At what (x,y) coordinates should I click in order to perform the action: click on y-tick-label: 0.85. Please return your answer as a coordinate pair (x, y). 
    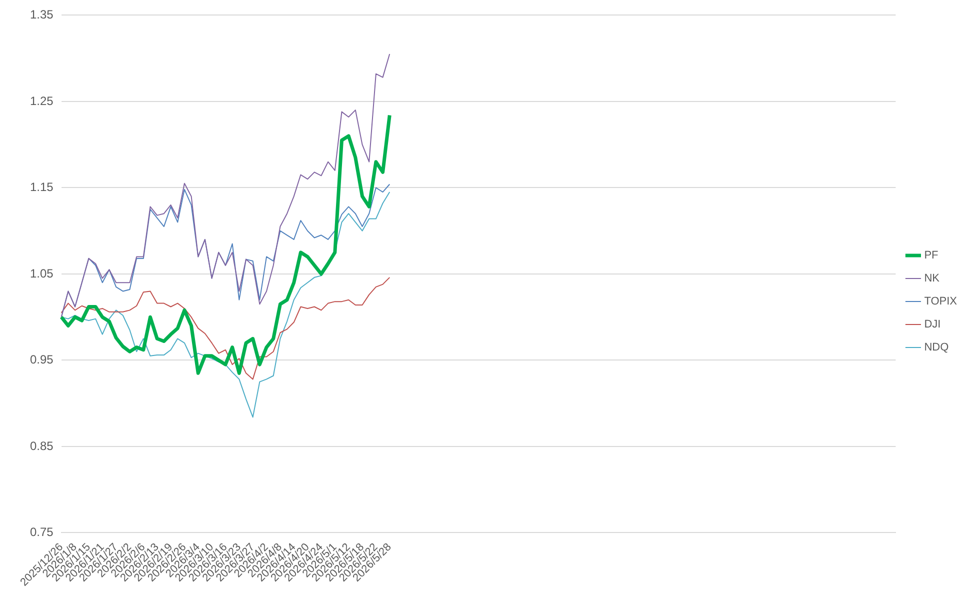
    Looking at the image, I should click on (42, 445).